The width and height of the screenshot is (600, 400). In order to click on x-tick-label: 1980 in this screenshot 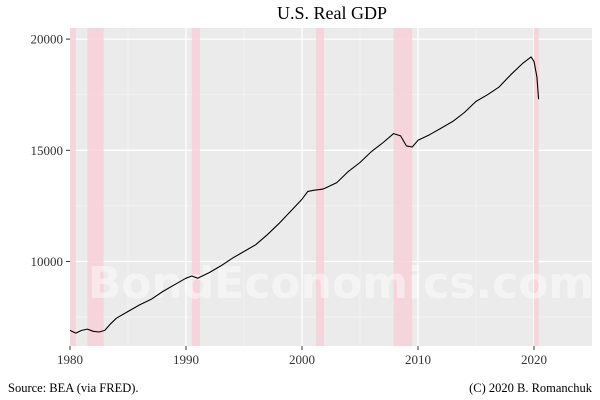, I will do `click(70, 359)`.